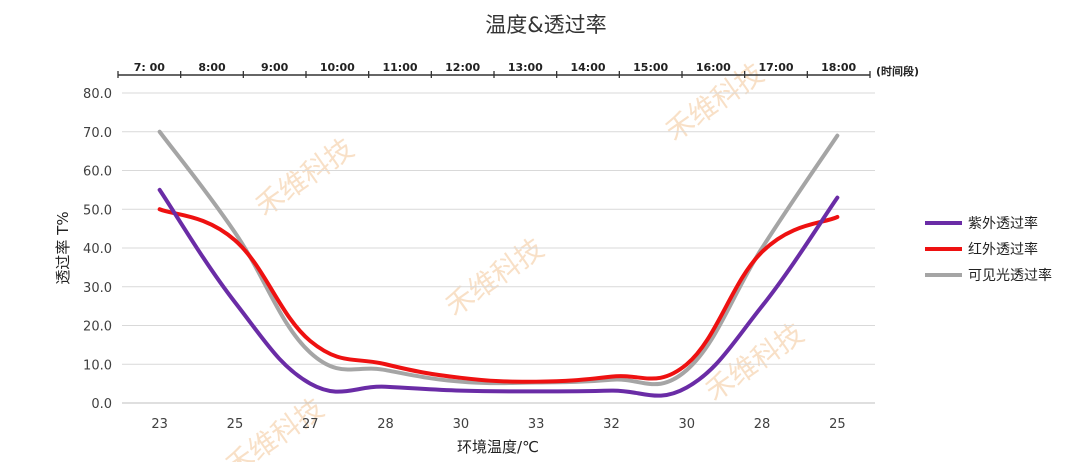  What do you see at coordinates (97, 172) in the screenshot?
I see `y-tick-label: 60.0` at bounding box center [97, 172].